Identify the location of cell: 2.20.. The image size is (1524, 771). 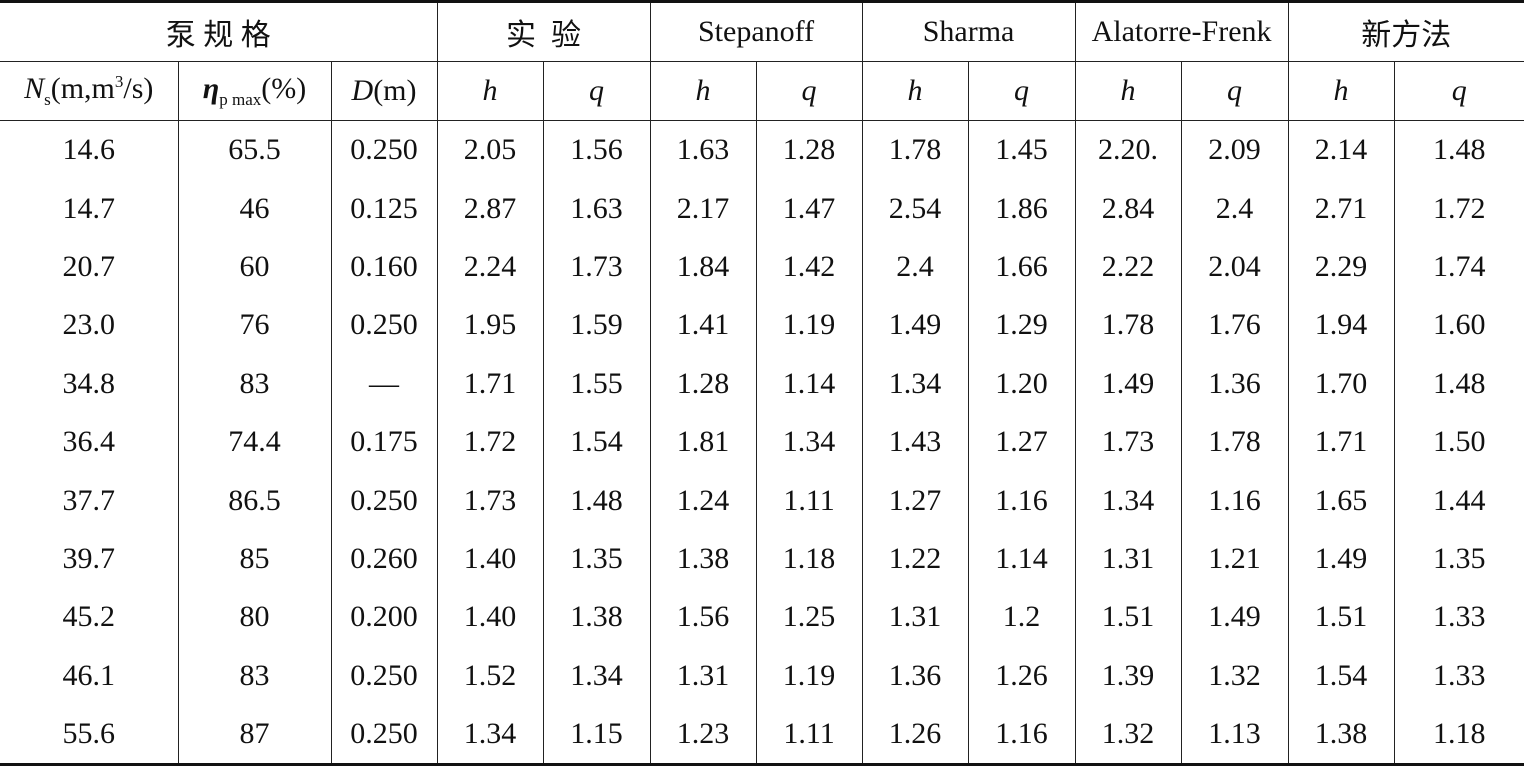
(1128, 150).